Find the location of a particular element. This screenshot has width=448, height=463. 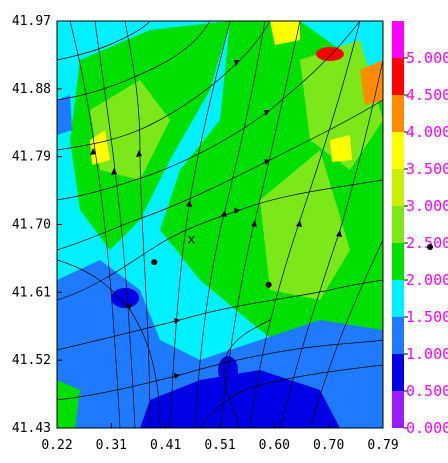

data-points is located at coordinates (211, 273).